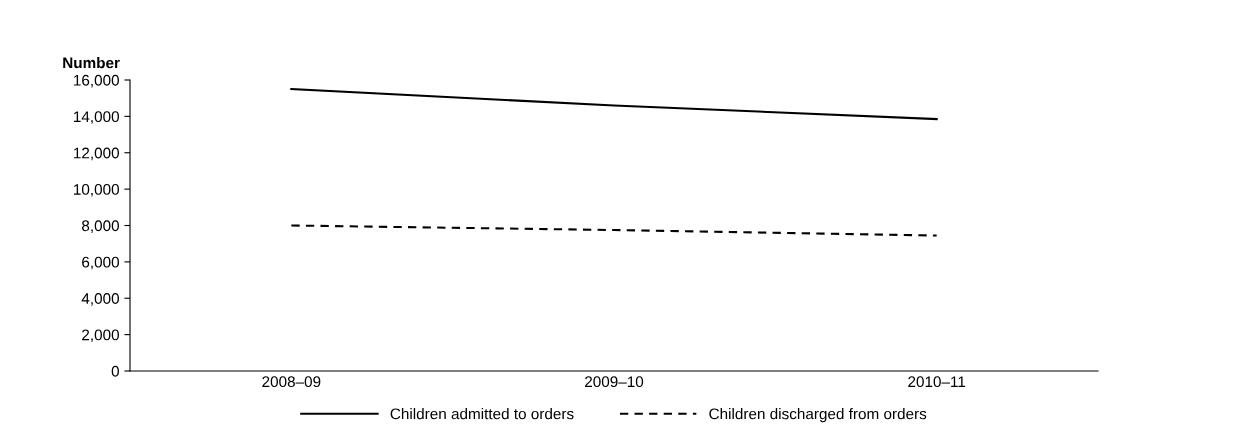  Describe the element at coordinates (96, 117) in the screenshot. I see `y-tick-label: 14,000` at that location.